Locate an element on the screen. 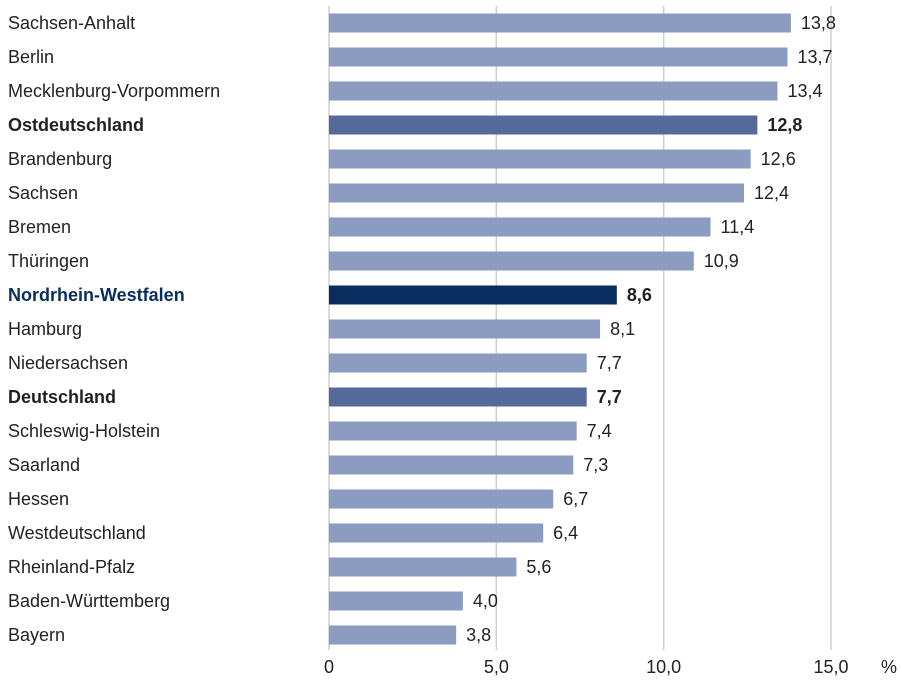  x-tick-label: 15,0 is located at coordinates (830, 667).